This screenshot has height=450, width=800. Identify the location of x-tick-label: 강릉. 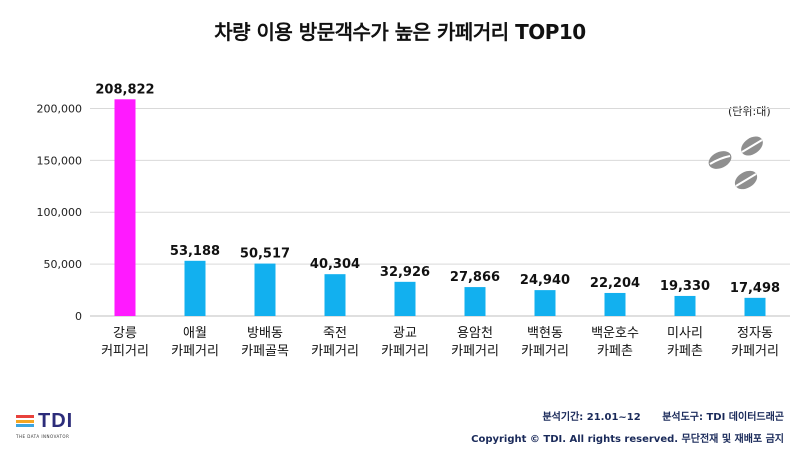
(125, 333).